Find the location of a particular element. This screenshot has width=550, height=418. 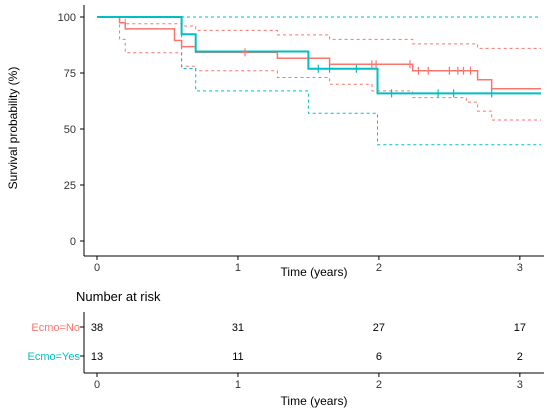

risk-count: 38 is located at coordinates (97, 328).